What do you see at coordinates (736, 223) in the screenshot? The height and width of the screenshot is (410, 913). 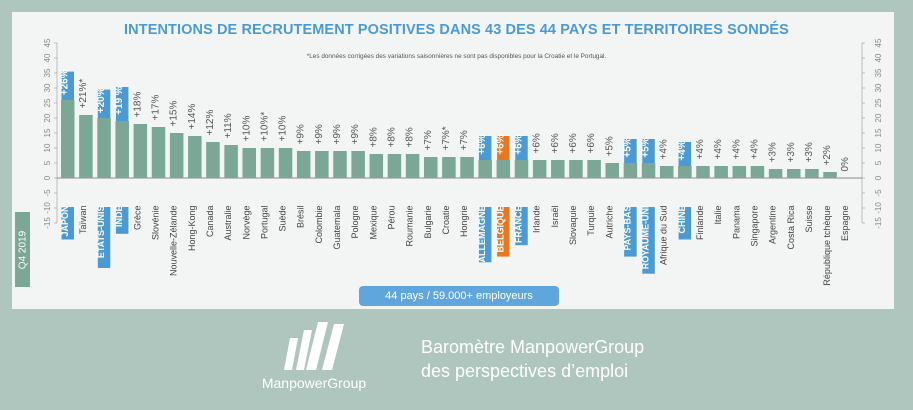 I see `category-label: Panama` at bounding box center [736, 223].